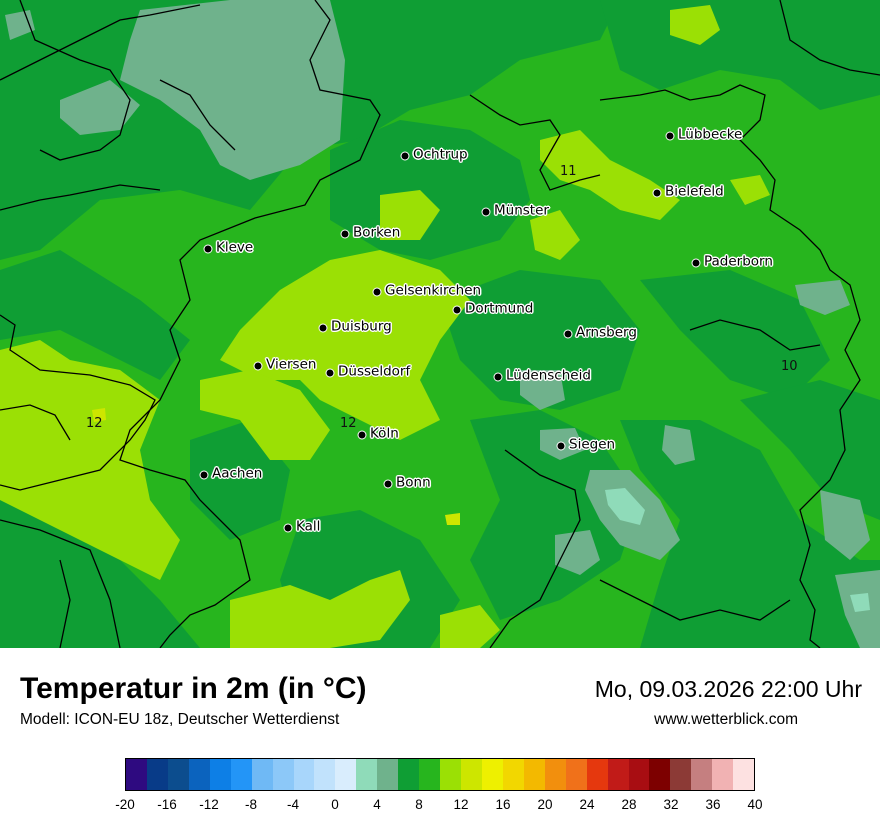 The height and width of the screenshot is (830, 880). What do you see at coordinates (167, 804) in the screenshot?
I see `legend-tick-label: -16` at bounding box center [167, 804].